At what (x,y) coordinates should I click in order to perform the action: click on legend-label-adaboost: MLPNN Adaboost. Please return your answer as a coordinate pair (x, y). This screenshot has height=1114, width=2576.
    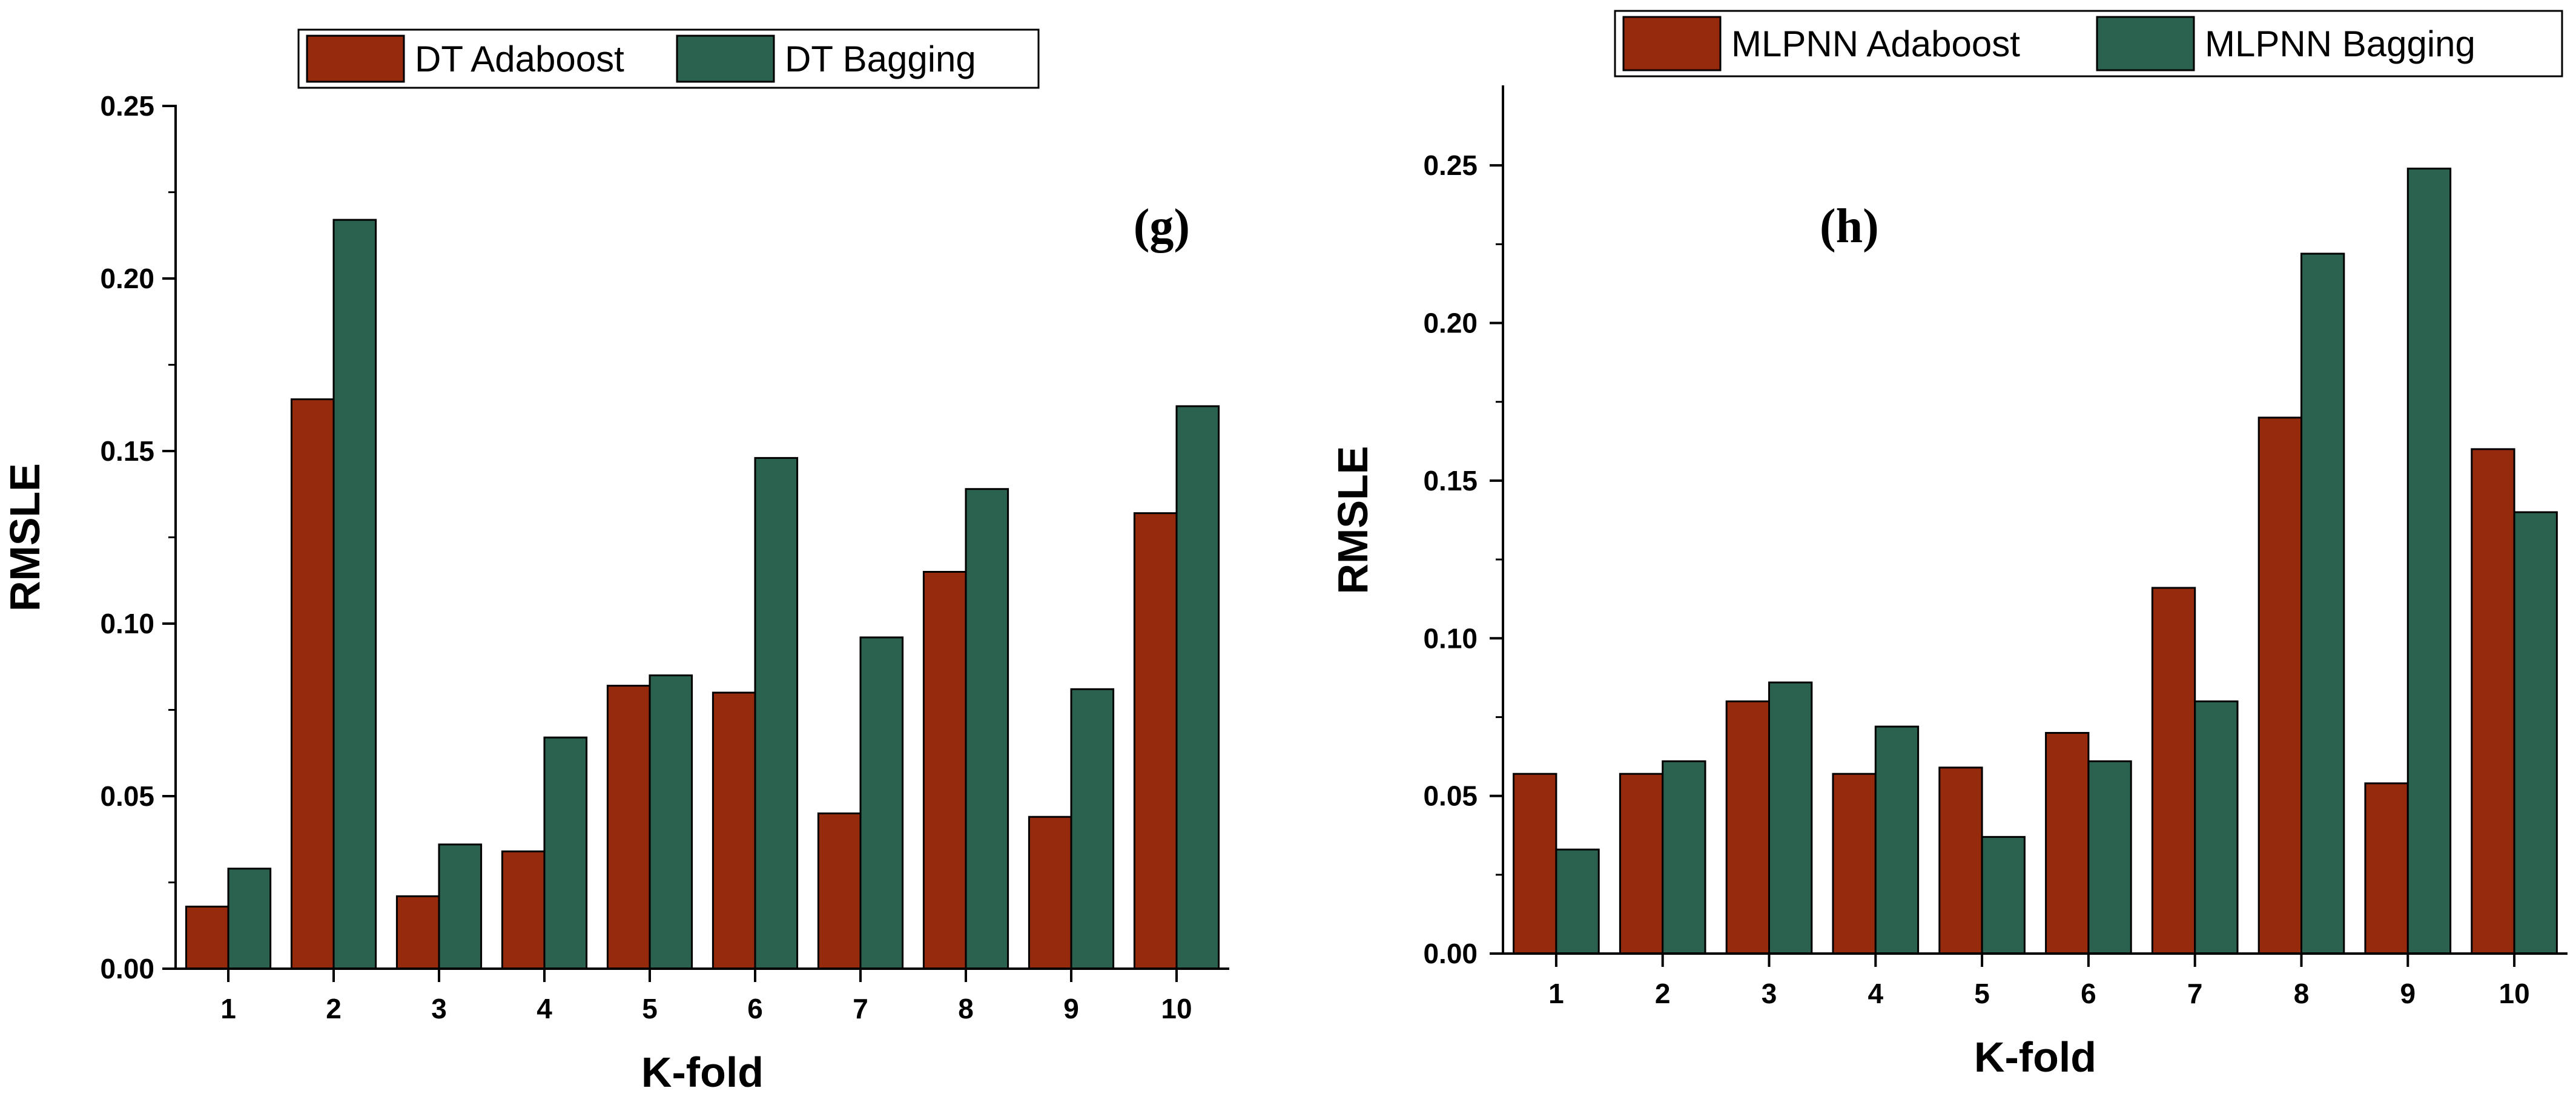
    Looking at the image, I should click on (1875, 44).